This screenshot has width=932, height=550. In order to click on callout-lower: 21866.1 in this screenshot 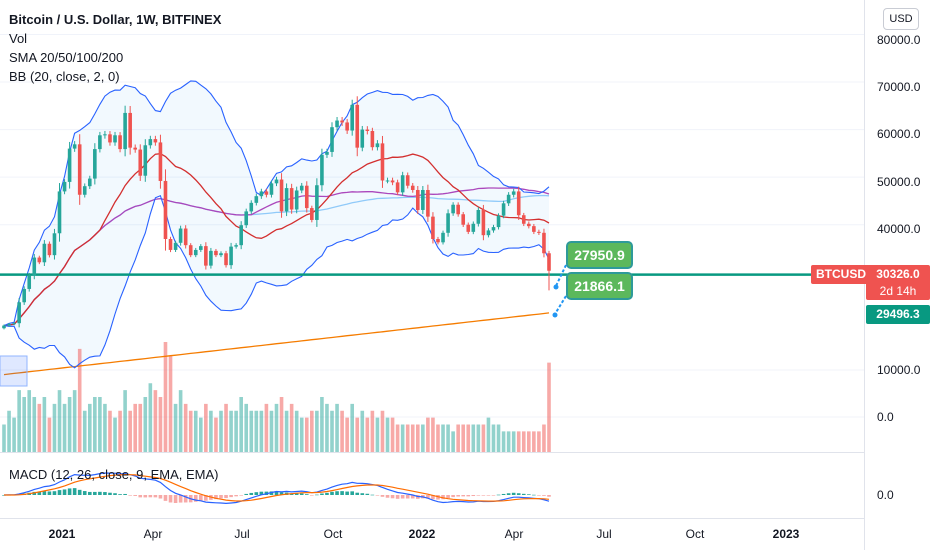, I will do `click(599, 286)`.